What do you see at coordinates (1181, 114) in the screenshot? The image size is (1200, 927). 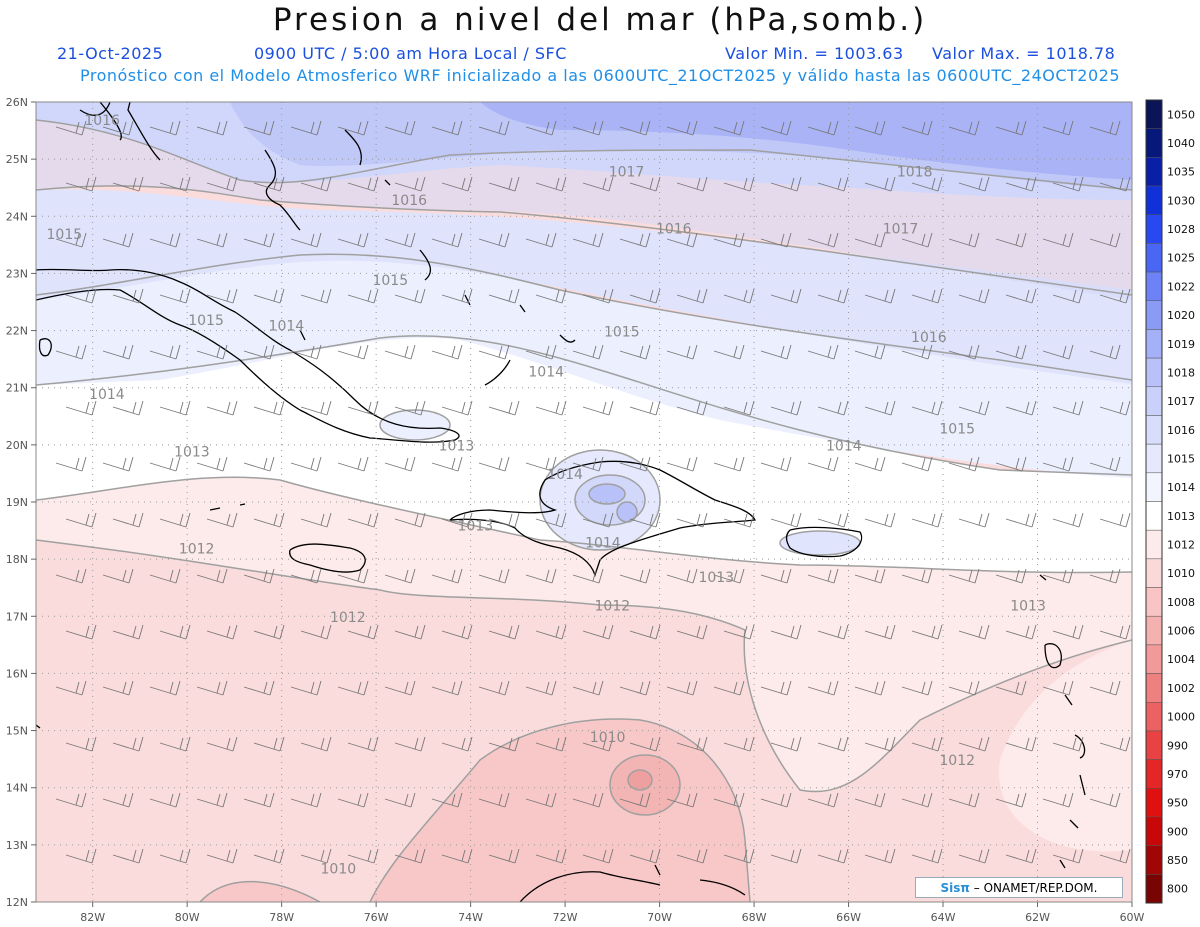 I see `legend-label: 1050` at bounding box center [1181, 114].